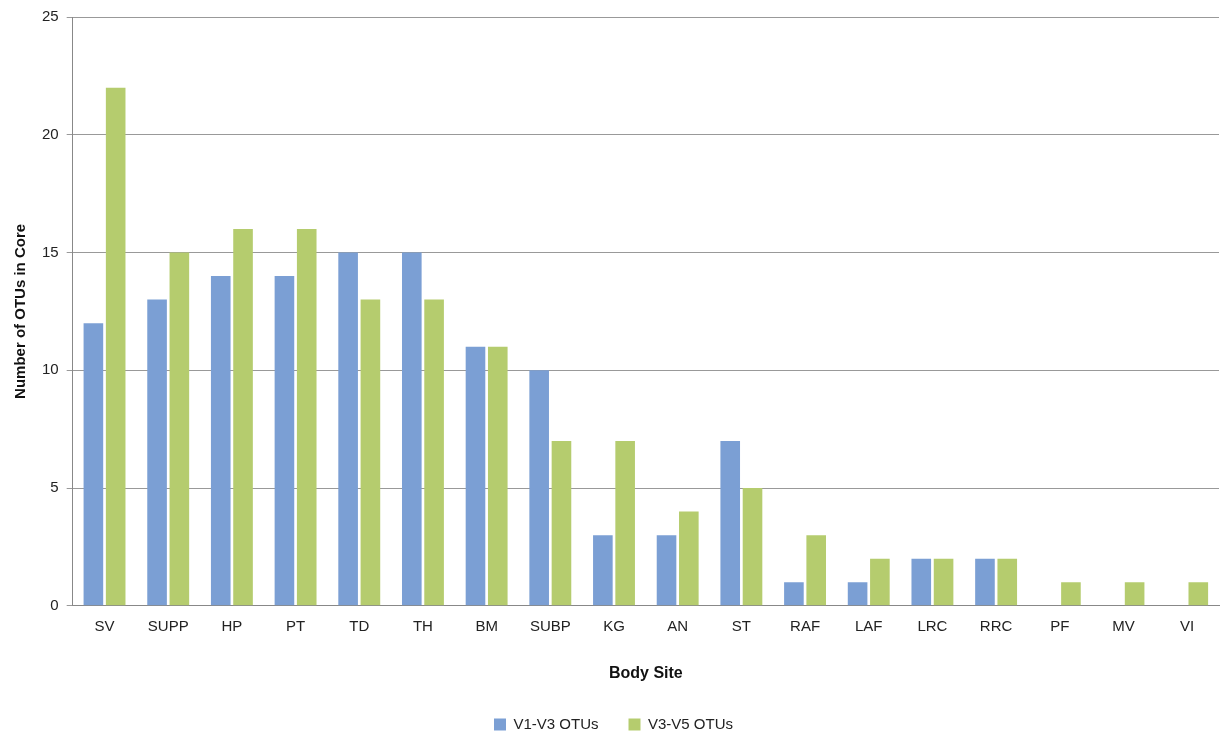 This screenshot has height=746, width=1223. I want to click on x-tick-label: ST, so click(741, 625).